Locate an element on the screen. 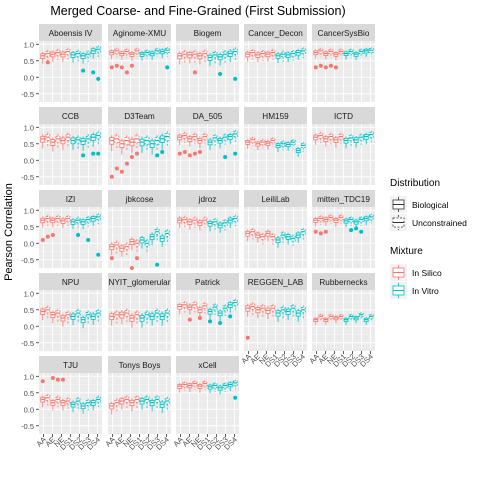 Image resolution: width=480 pixels, height=480 pixels. facet-panel: Patrick is located at coordinates (207, 312).